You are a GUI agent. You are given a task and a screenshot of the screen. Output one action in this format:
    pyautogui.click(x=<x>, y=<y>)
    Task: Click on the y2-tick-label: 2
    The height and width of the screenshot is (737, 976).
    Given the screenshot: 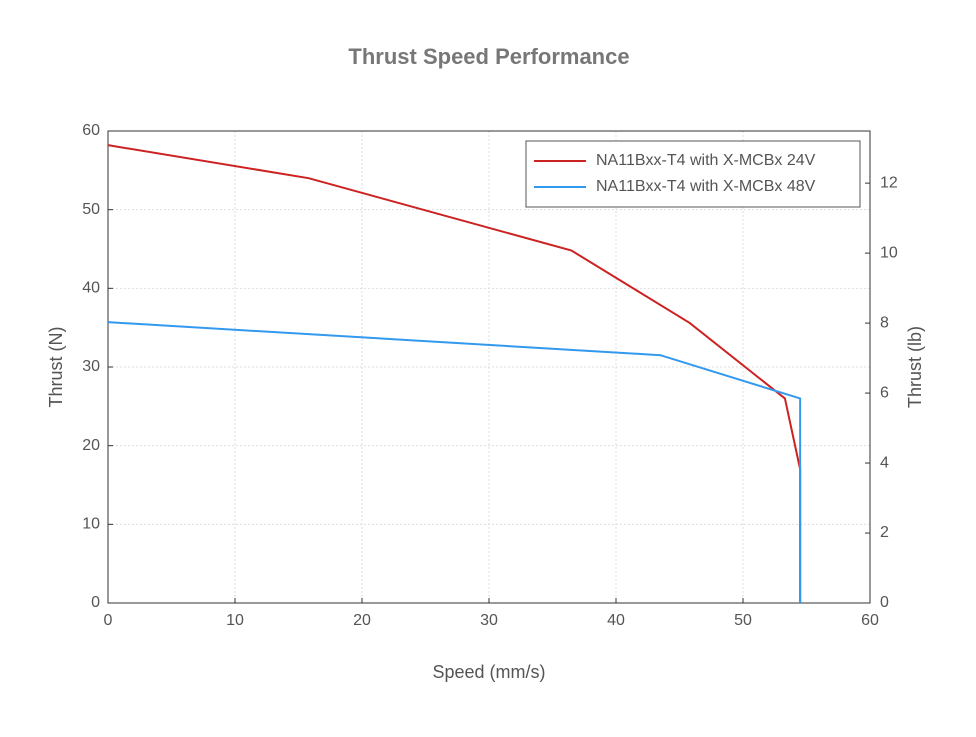 What is the action you would take?
    pyautogui.click(x=884, y=532)
    